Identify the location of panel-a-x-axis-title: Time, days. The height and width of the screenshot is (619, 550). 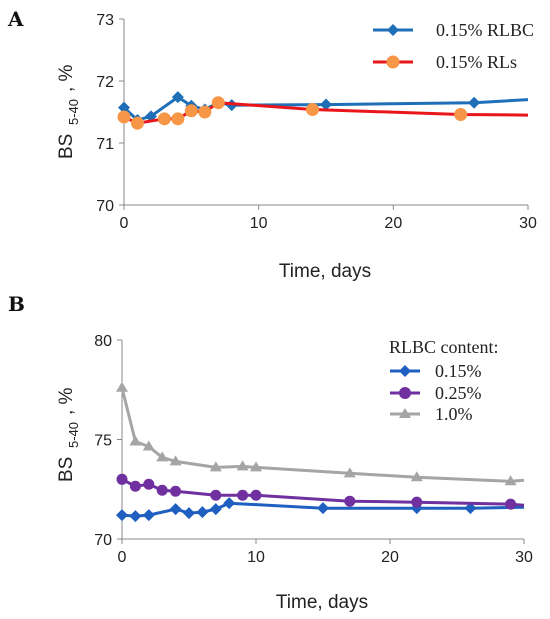
(325, 271).